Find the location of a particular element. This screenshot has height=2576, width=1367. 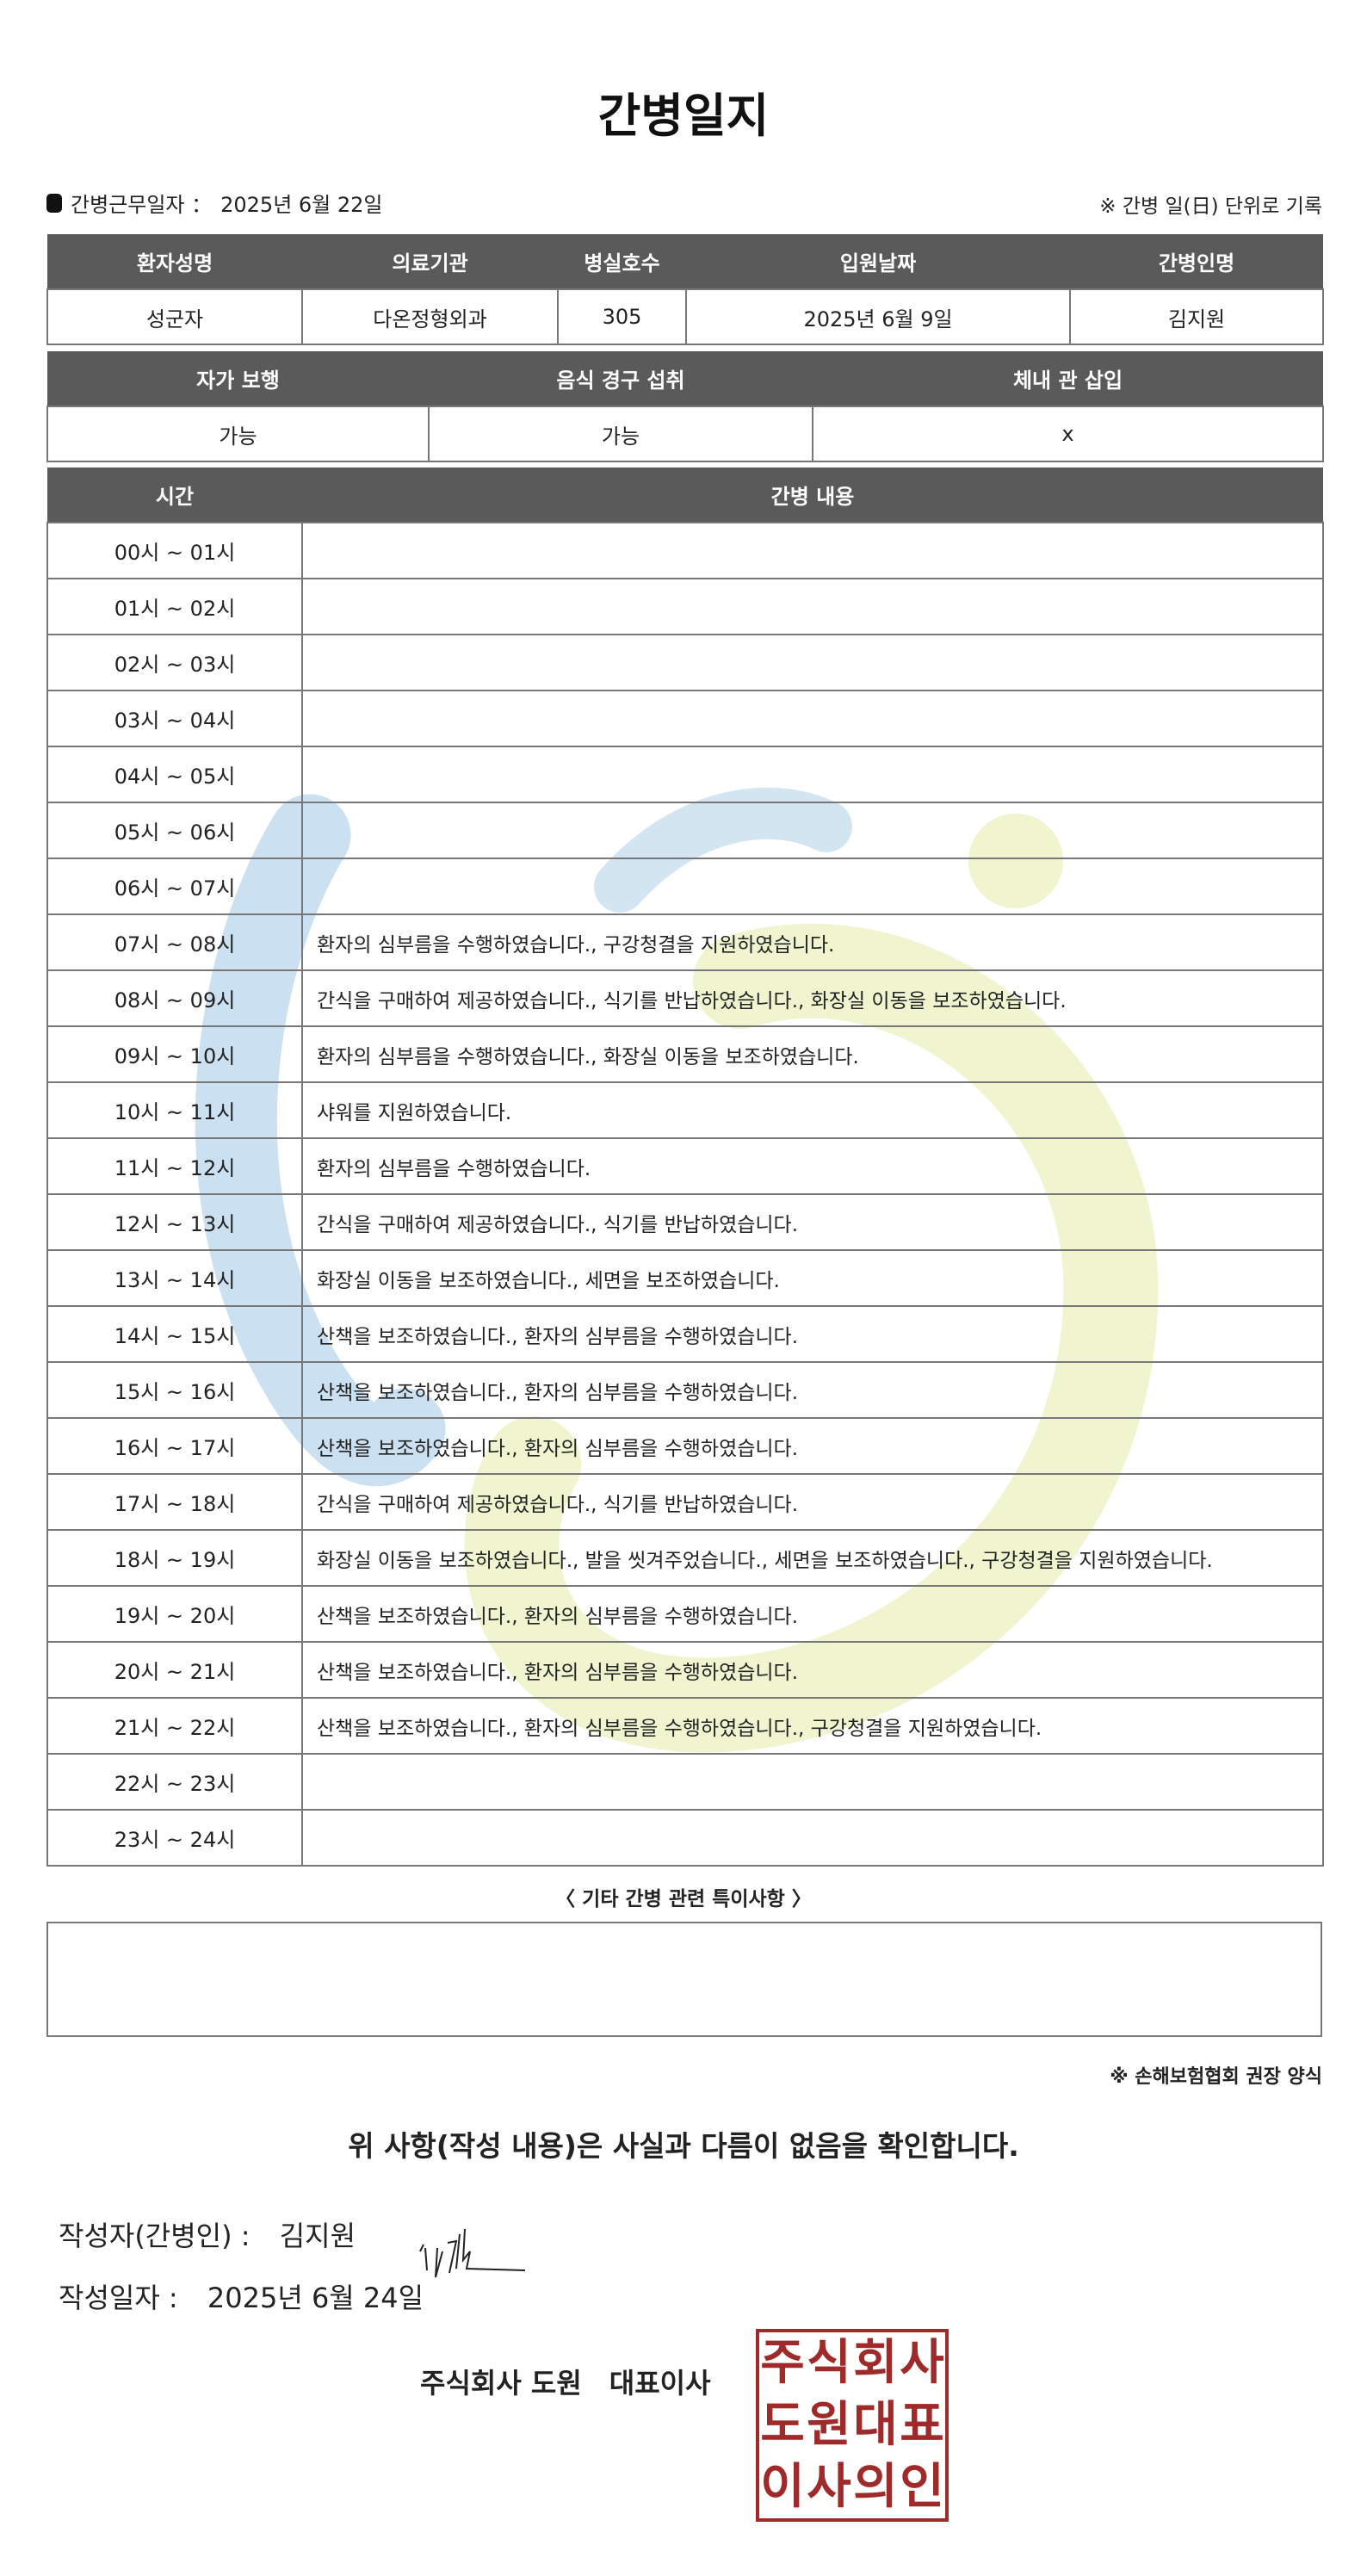

time-cell: 13시 ~ 14시 is located at coordinates (174, 1278).